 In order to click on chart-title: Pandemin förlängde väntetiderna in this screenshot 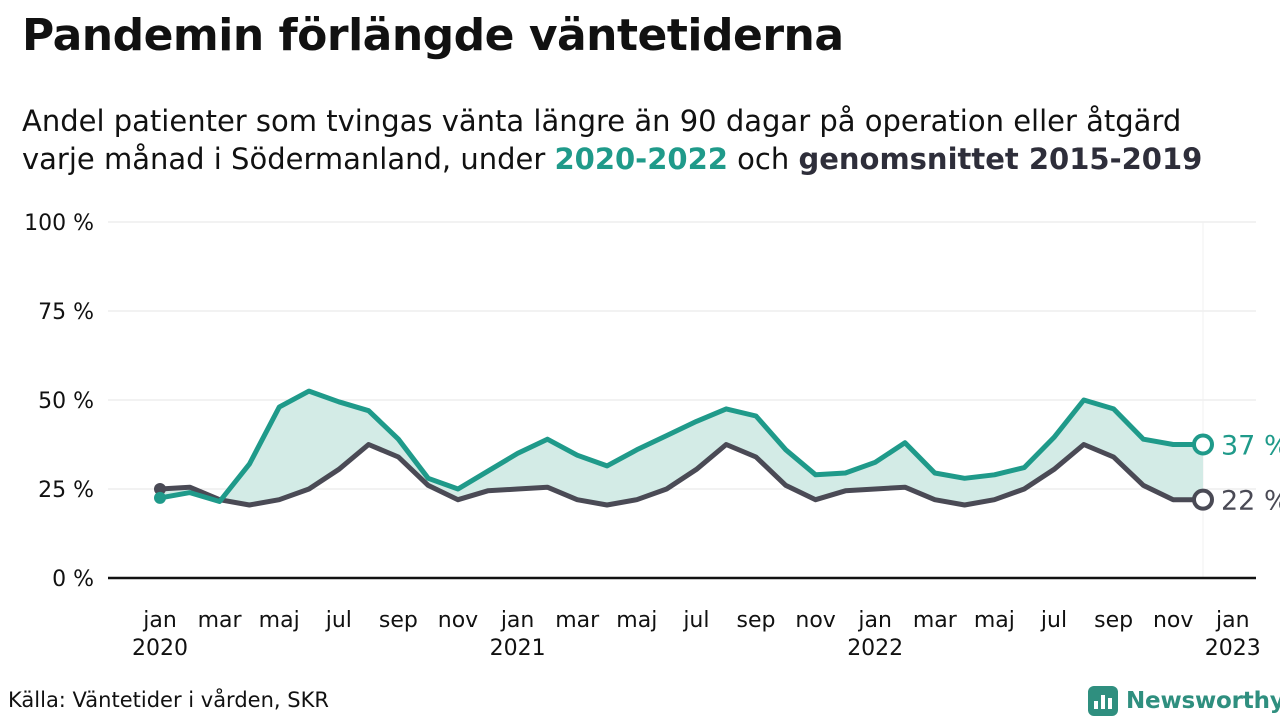, I will do `click(433, 35)`.